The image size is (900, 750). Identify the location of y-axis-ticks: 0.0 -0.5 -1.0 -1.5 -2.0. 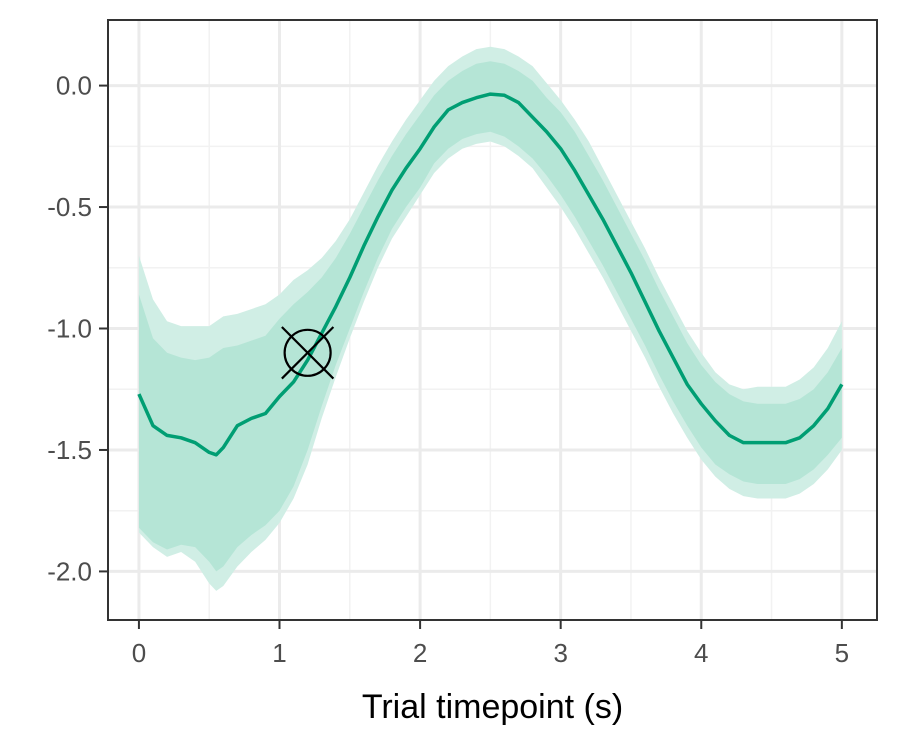
(77, 328).